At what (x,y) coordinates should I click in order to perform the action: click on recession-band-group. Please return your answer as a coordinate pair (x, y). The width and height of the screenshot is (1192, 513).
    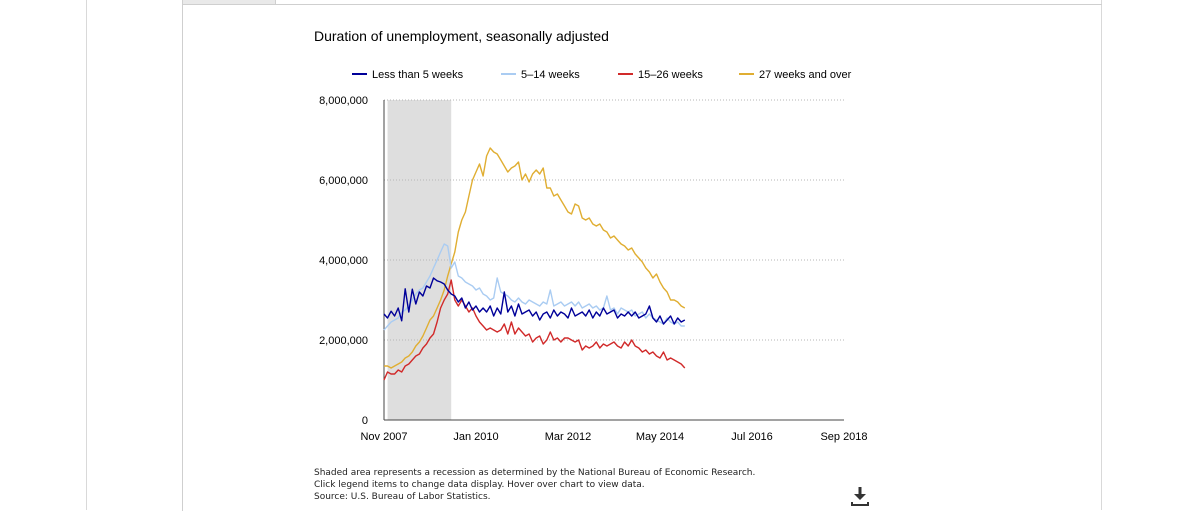
    Looking at the image, I should click on (419, 260).